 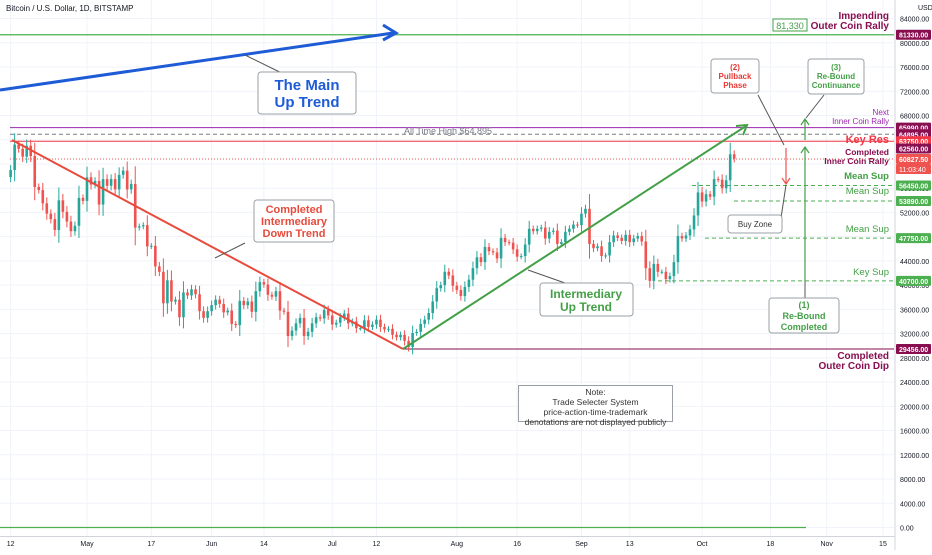 I want to click on impending-label-2: Outer Coin Rally, so click(x=850, y=26).